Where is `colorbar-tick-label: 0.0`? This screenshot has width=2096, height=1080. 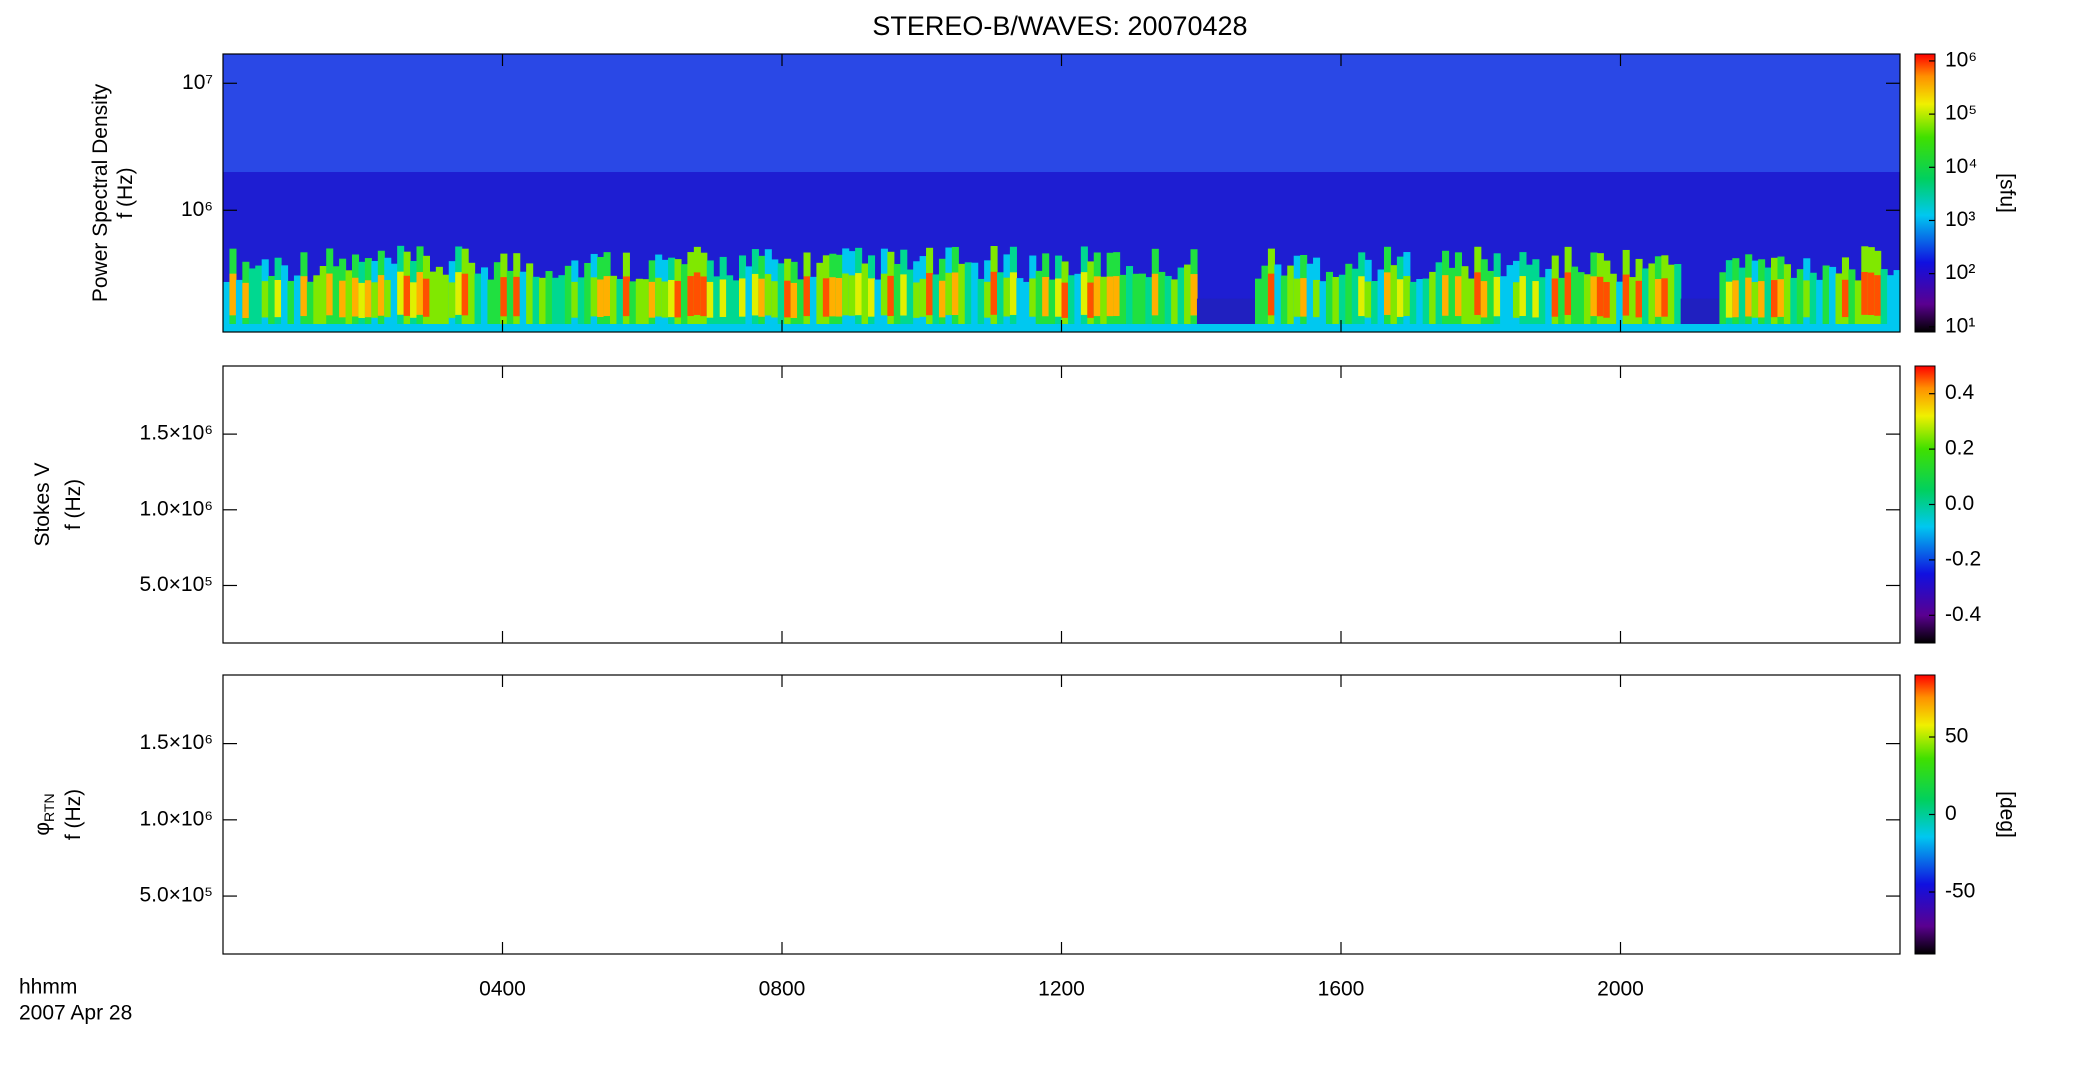 colorbar-tick-label: 0.0 is located at coordinates (1959, 503).